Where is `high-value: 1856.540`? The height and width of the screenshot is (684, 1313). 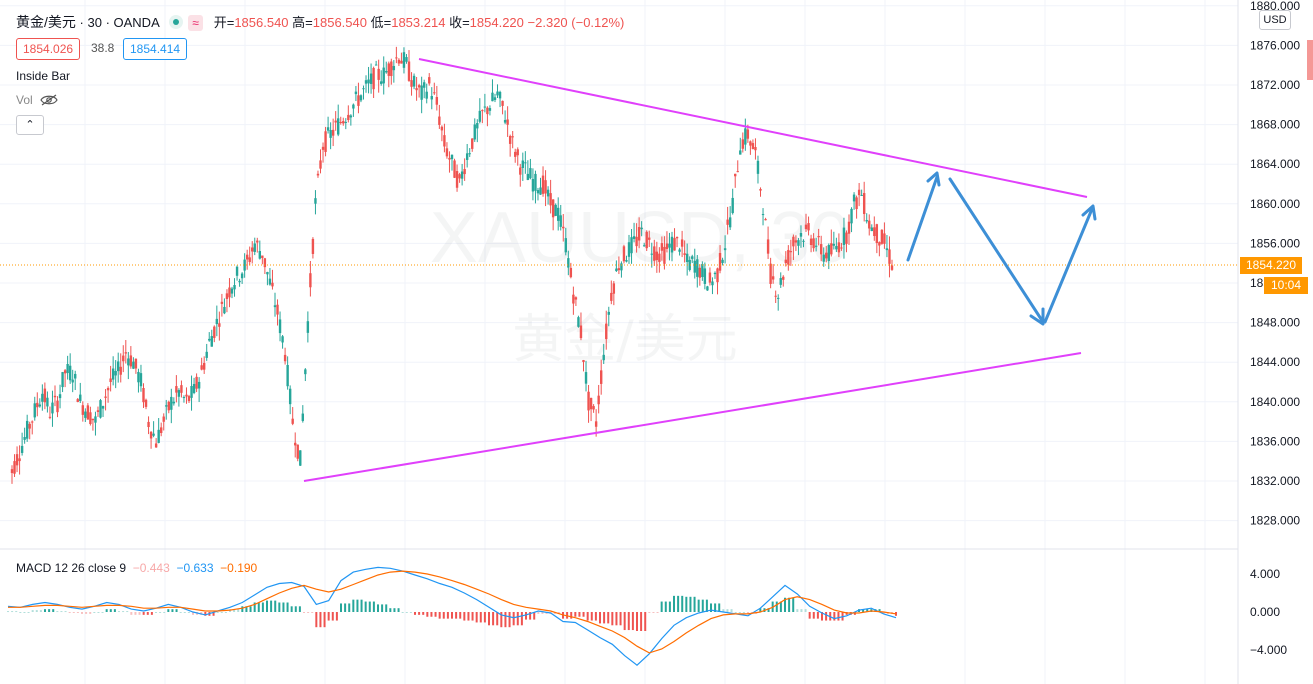 high-value: 1856.540 is located at coordinates (339, 22).